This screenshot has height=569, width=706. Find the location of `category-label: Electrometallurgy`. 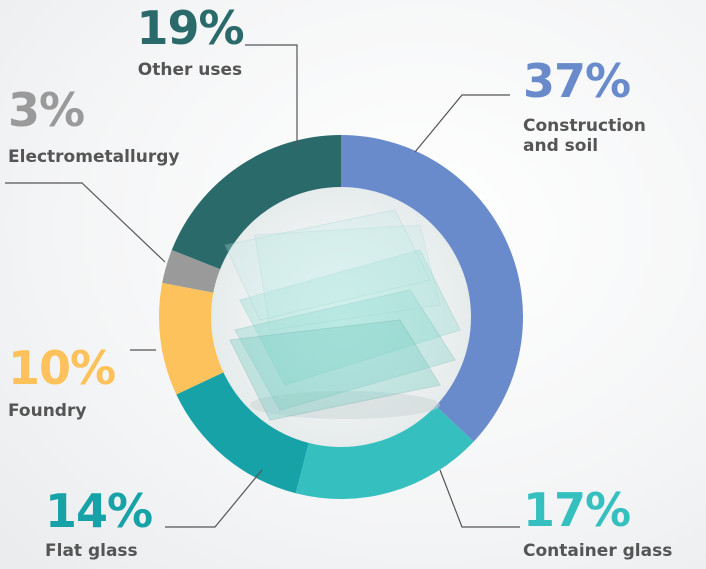

category-label: Electrometallurgy is located at coordinates (94, 157).